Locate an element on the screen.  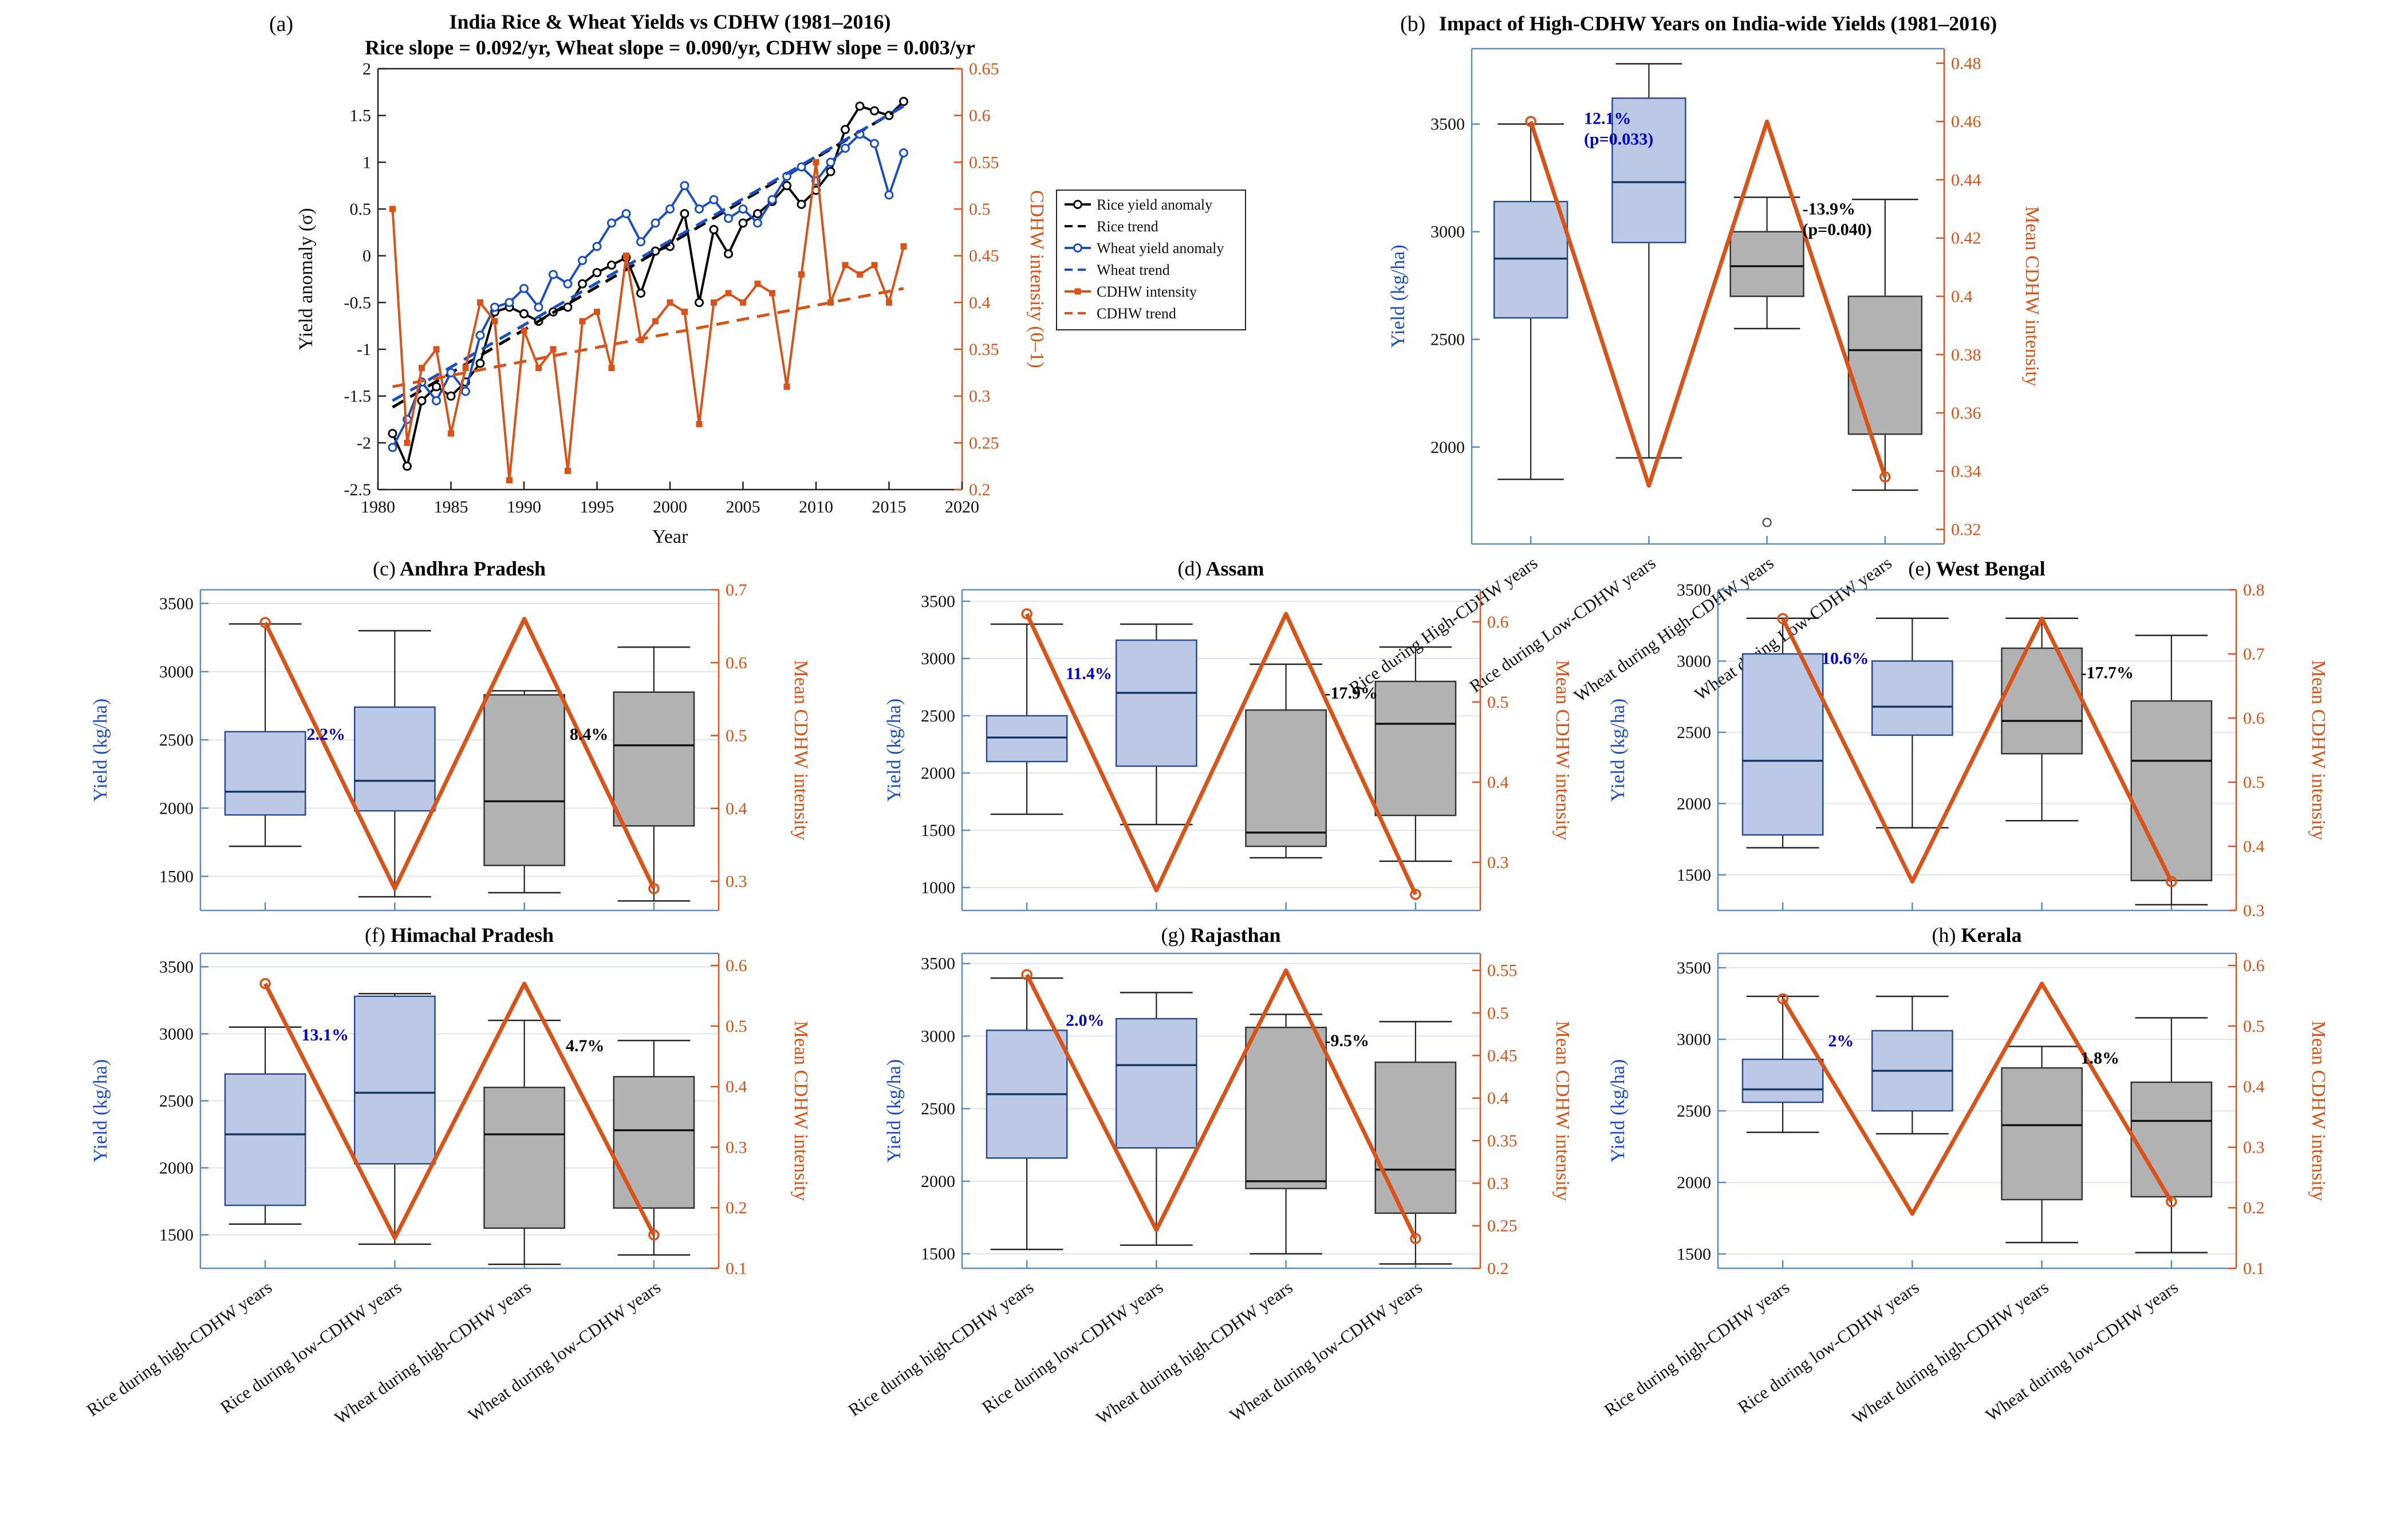
annotation: -9.5% is located at coordinates (1347, 1040).